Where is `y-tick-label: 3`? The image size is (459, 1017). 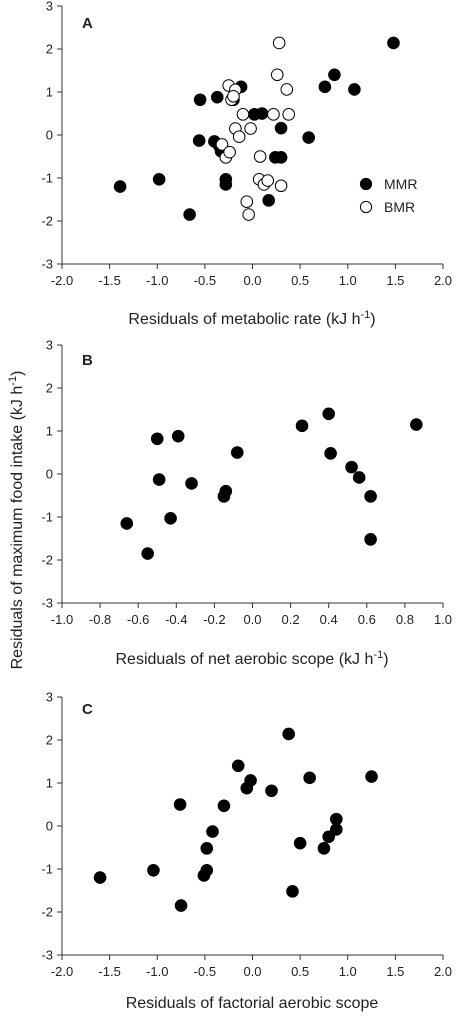 y-tick-label: 3 is located at coordinates (49, 7).